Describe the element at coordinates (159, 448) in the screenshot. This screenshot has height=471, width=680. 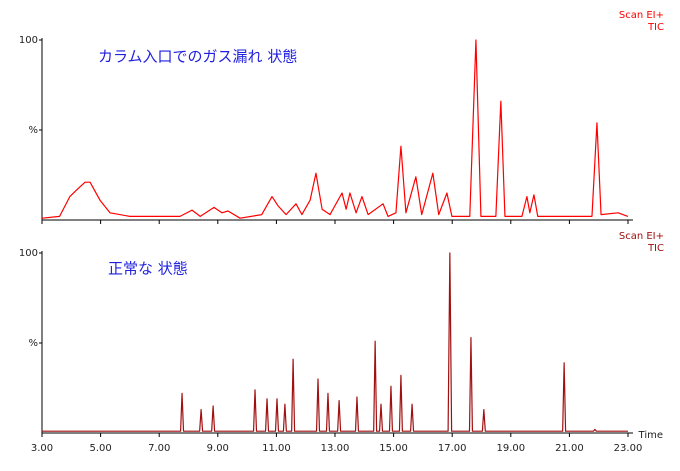
I see `x-tick-label: 7.00` at that location.